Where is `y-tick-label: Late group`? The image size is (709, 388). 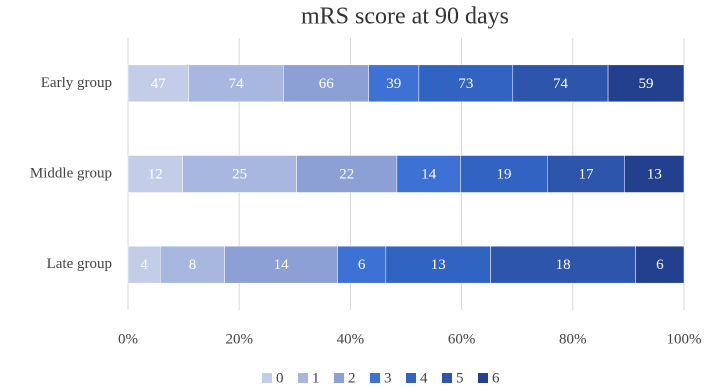 y-tick-label: Late group is located at coordinates (79, 264).